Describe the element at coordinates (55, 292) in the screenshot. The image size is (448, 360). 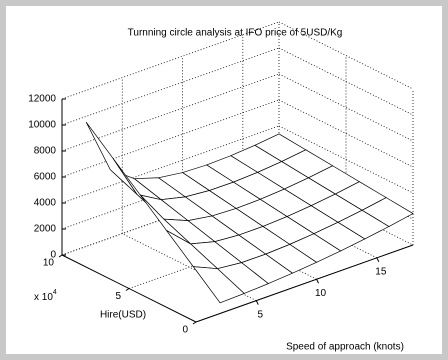
I see `y-multiplier-exponent: 4` at that location.